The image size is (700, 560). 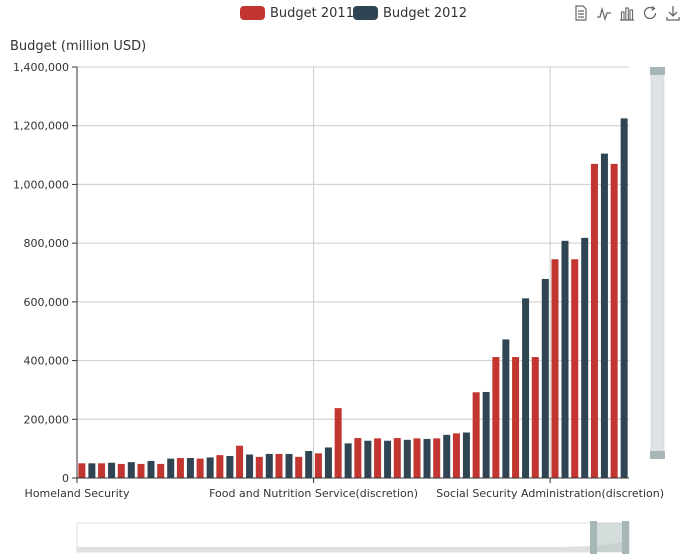 What do you see at coordinates (47, 302) in the screenshot?
I see `y-tick-label: 600,000` at bounding box center [47, 302].